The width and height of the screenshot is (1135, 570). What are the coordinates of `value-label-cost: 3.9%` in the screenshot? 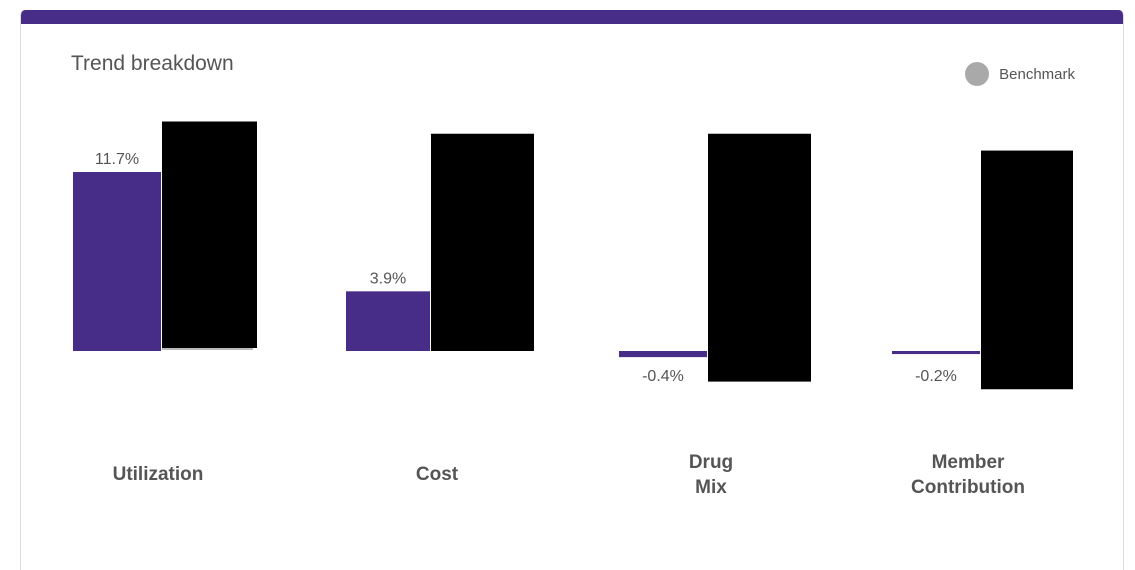 It's located at (388, 278).